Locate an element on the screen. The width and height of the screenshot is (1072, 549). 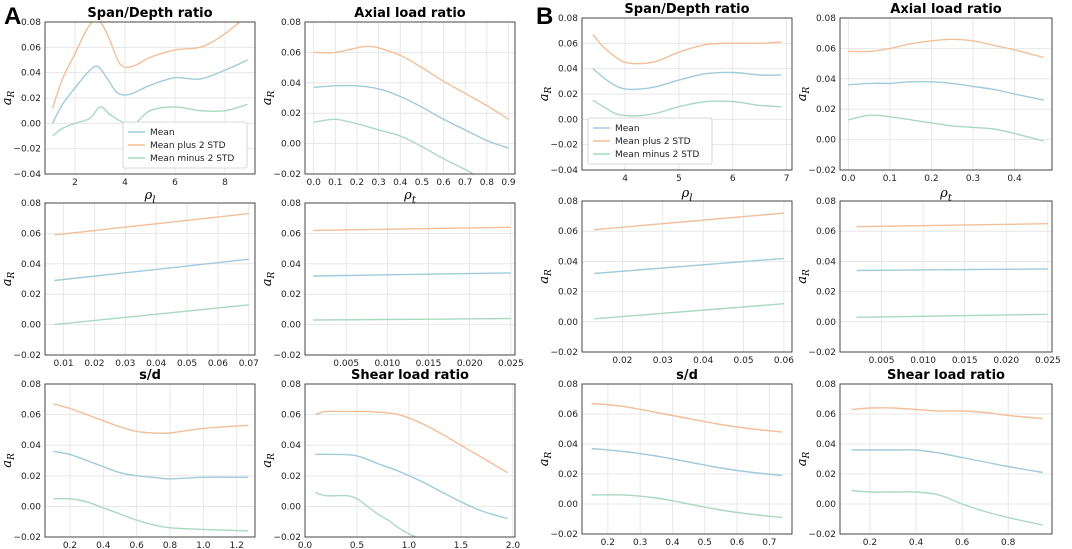
x-axis-label: ρt is located at coordinates (946, 195).